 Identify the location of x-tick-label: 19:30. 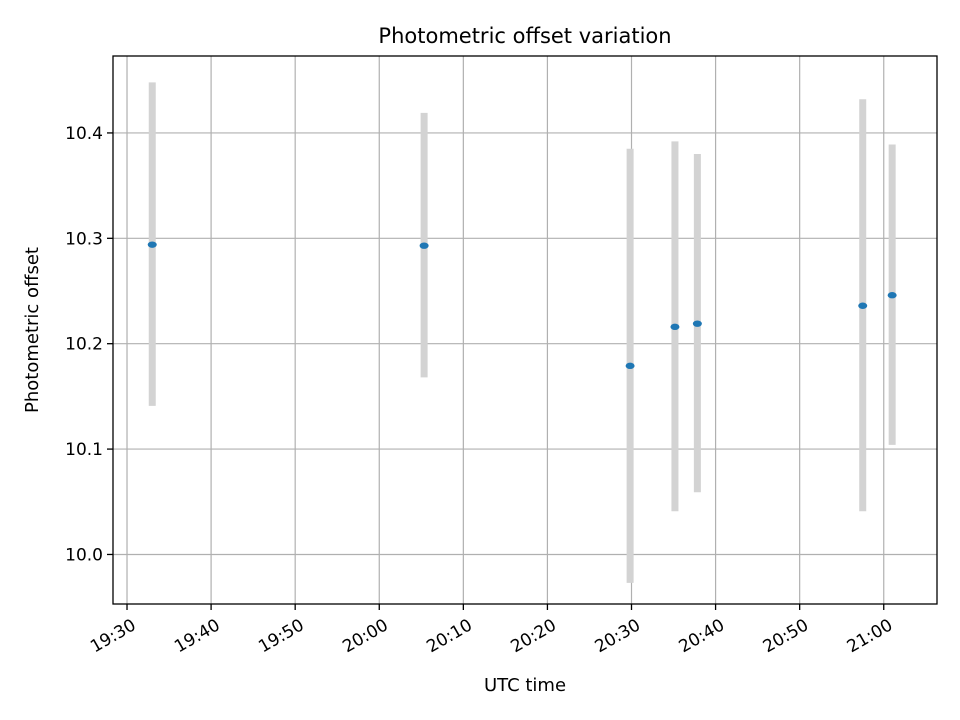
(113, 636).